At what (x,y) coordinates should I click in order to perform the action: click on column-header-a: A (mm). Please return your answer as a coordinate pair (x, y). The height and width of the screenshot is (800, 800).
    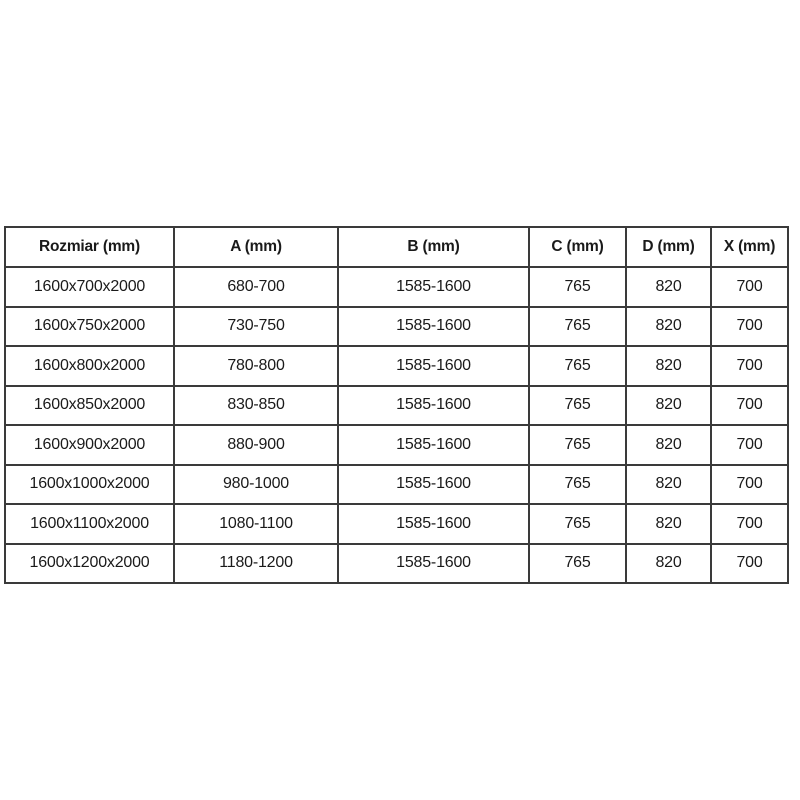
    Looking at the image, I should click on (256, 247).